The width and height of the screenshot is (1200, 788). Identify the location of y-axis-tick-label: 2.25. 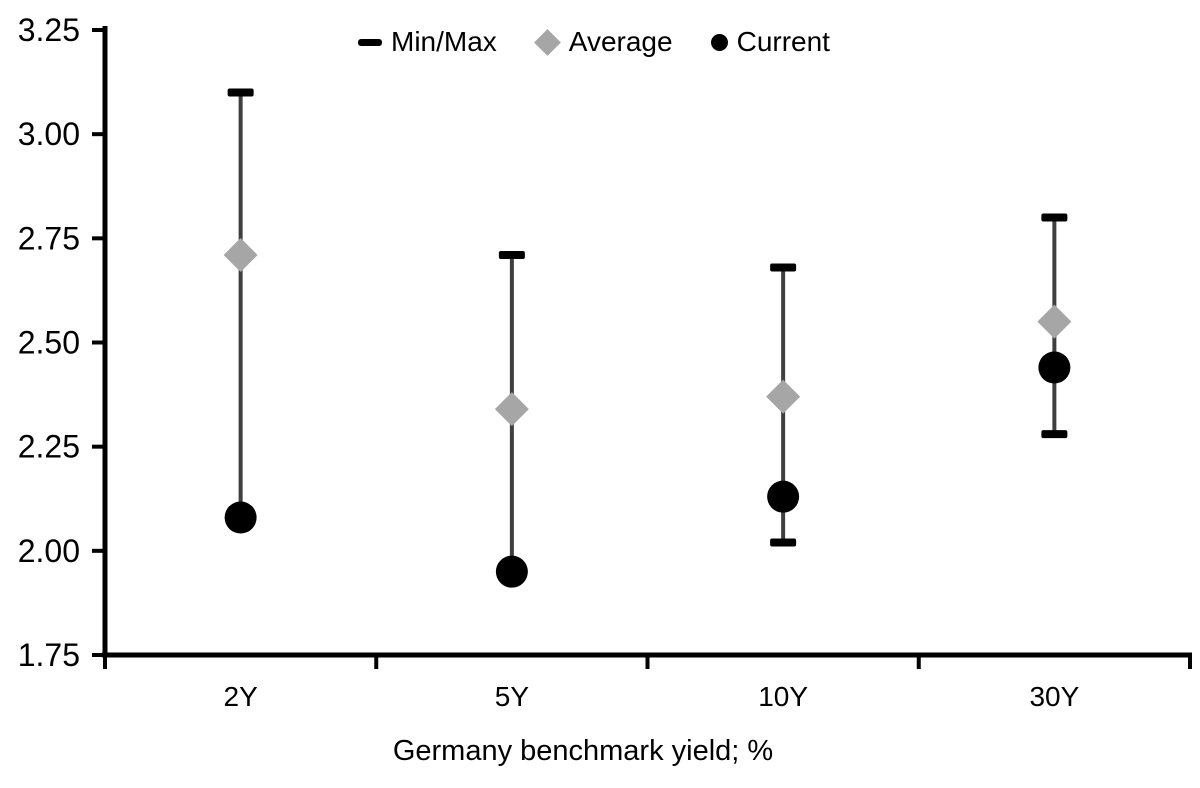
(49, 447).